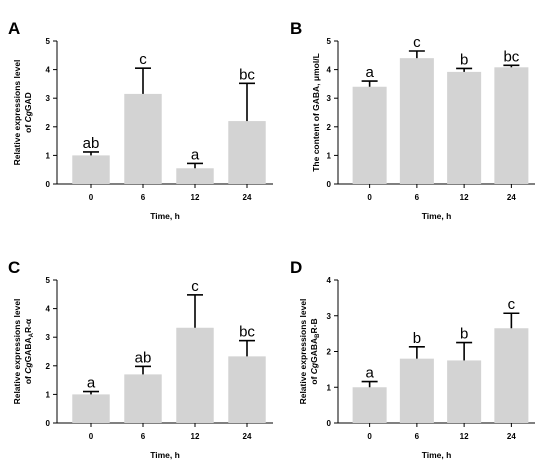 The image size is (550, 466). What do you see at coordinates (296, 28) in the screenshot?
I see `panel-label: B` at bounding box center [296, 28].